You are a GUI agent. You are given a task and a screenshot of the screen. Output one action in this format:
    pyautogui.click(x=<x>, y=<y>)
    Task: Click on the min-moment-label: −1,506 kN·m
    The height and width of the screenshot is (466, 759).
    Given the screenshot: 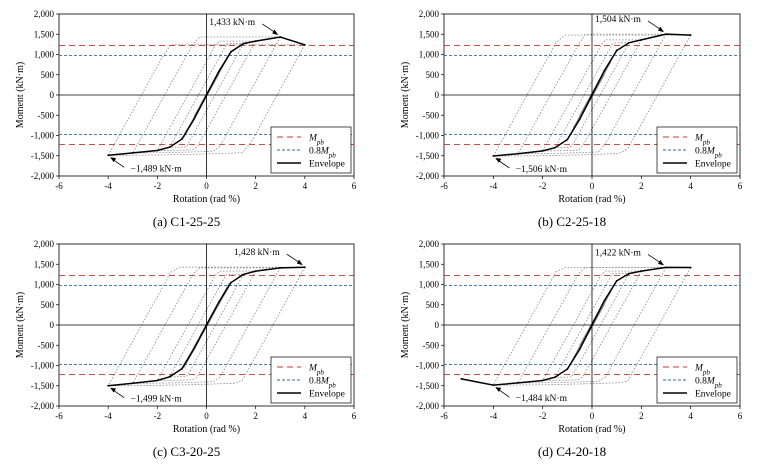 What is the action you would take?
    pyautogui.click(x=542, y=170)
    